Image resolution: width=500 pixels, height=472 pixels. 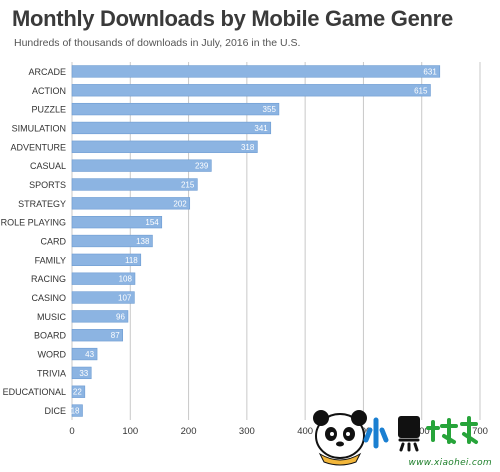 I want to click on category-label: ROLE PLAYING, so click(x=33, y=223).